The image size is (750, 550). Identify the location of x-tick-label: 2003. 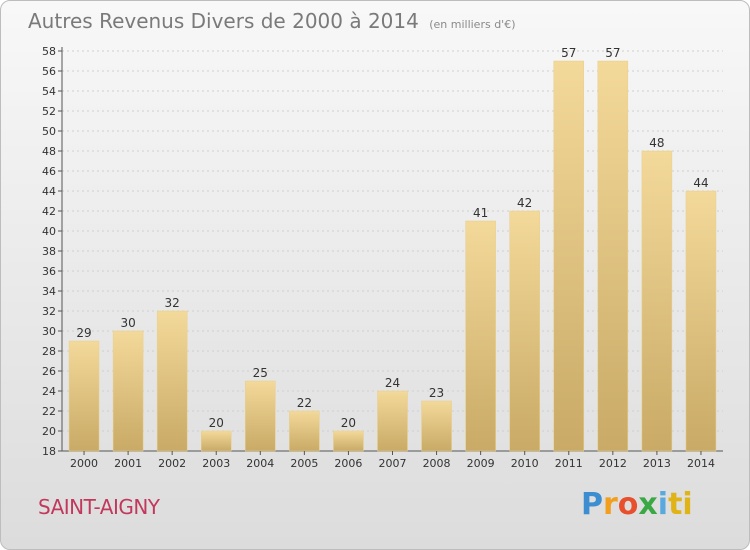
(216, 463).